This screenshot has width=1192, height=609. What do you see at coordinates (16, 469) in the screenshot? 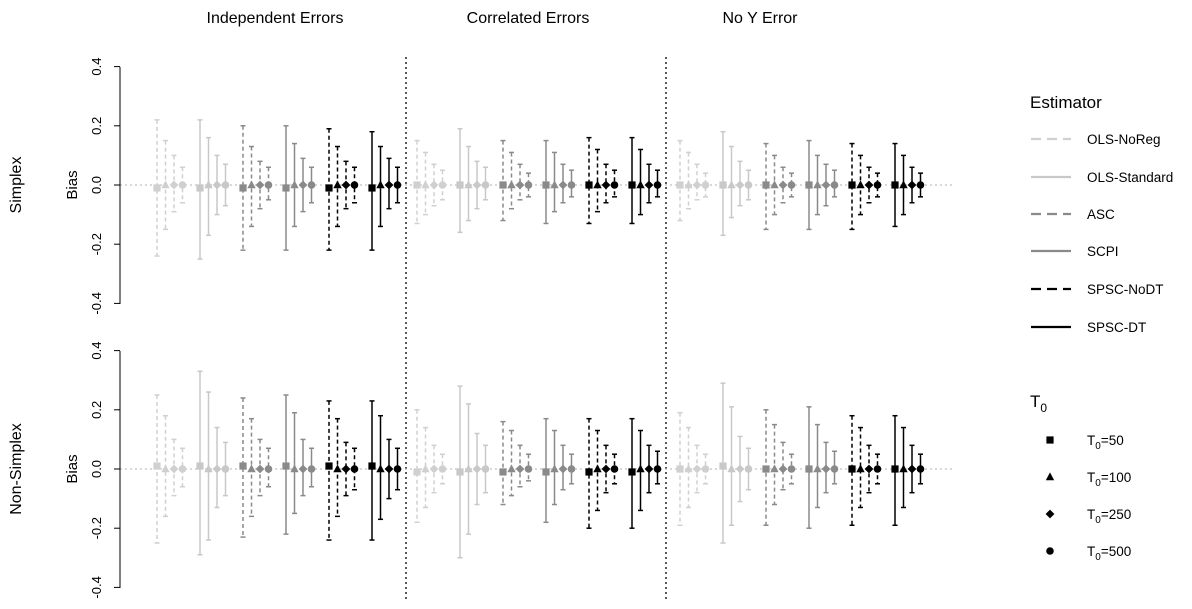
I see `row-label: Non-Simplex` at bounding box center [16, 469].